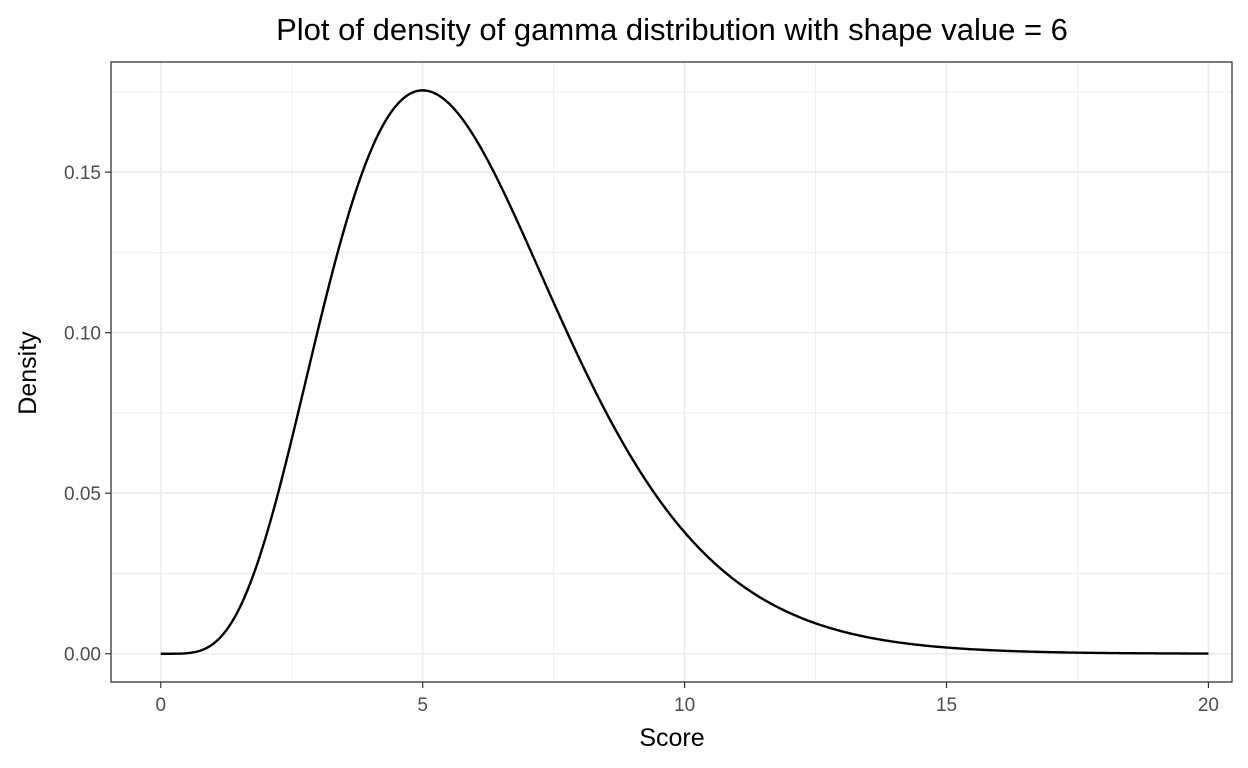  I want to click on x-axis-title: Score, so click(671, 738).